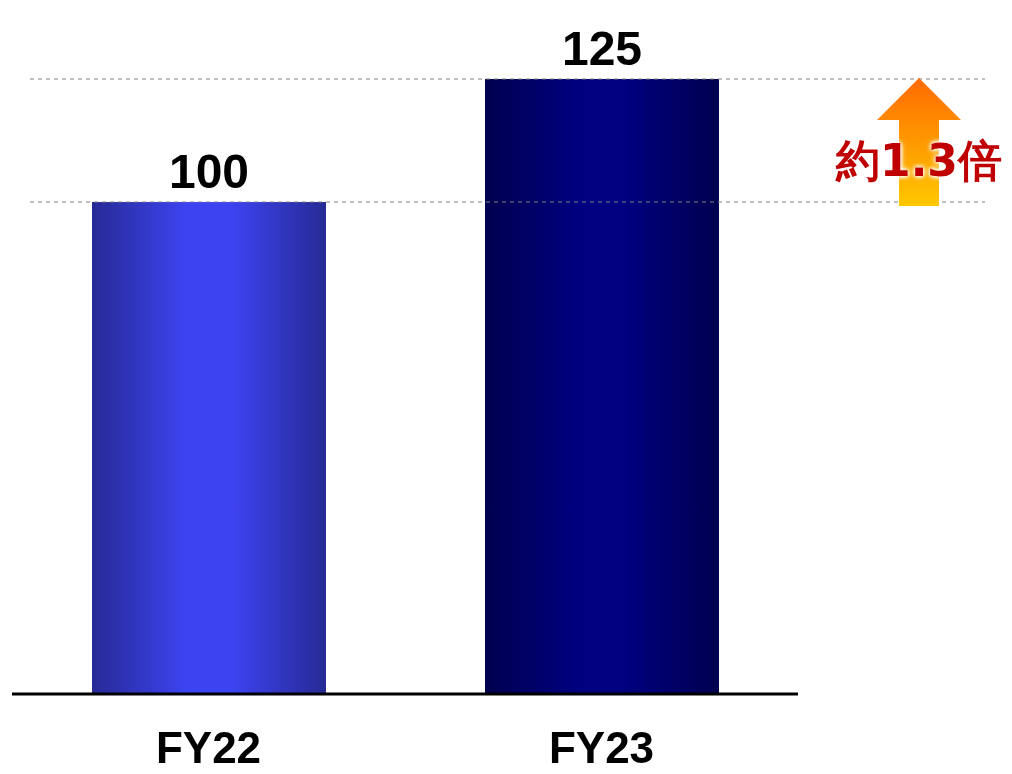 This screenshot has width=1012, height=774. What do you see at coordinates (601, 748) in the screenshot?
I see `x-tick-label: FY23` at bounding box center [601, 748].